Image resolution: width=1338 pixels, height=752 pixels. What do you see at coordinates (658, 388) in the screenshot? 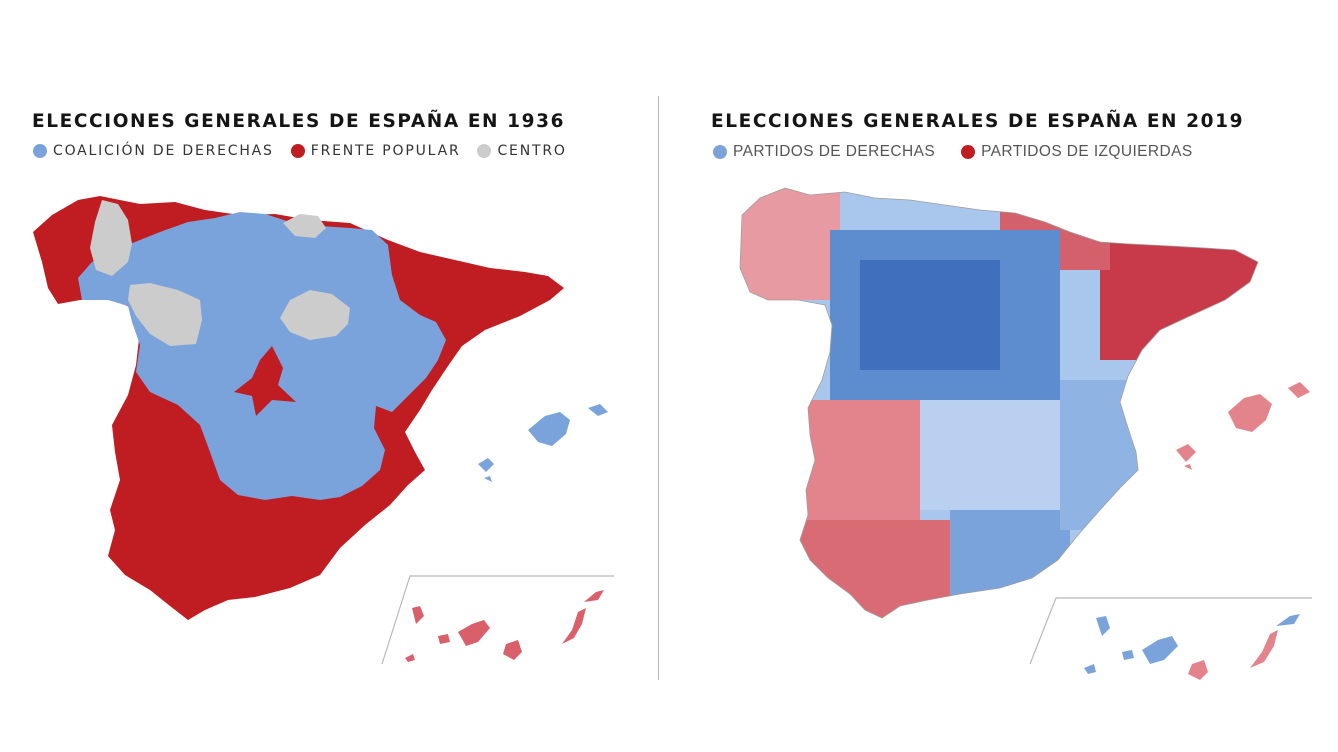
I see `panel-divider` at bounding box center [658, 388].